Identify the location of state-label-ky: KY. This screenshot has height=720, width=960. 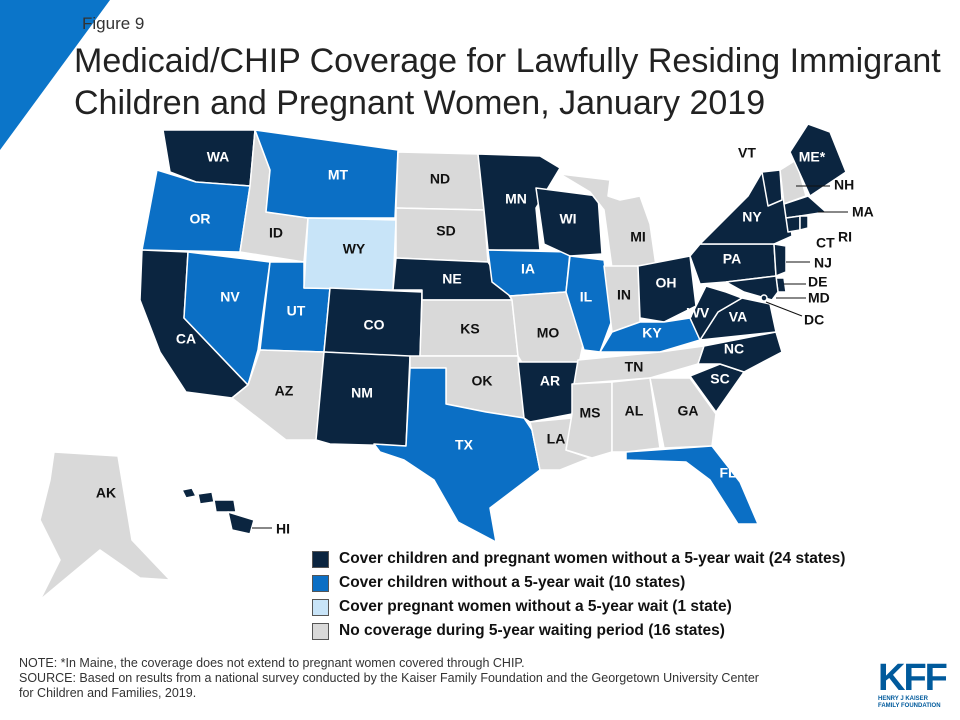
(652, 333).